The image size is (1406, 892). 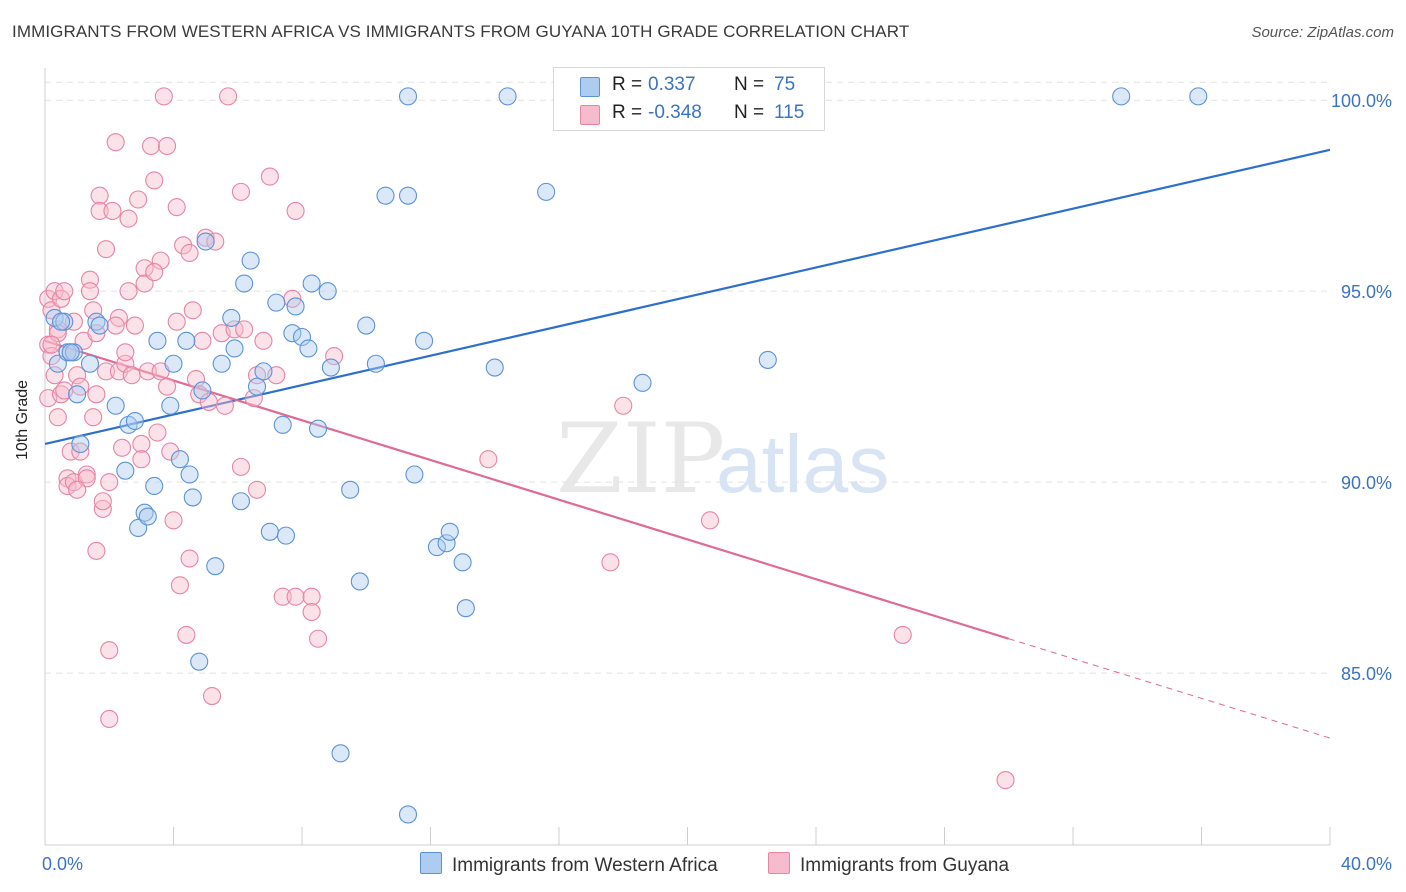 What do you see at coordinates (675, 112) in the screenshot?
I see `legend-r-value: -0.348` at bounding box center [675, 112].